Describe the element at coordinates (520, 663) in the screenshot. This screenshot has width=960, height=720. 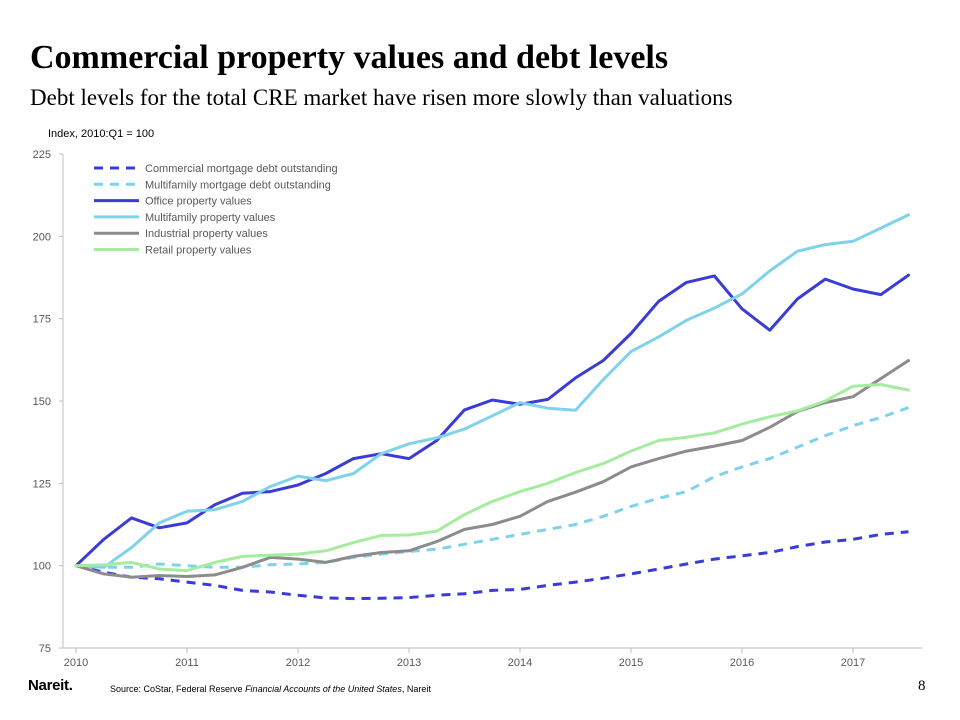
I see `x-tick-label: 2014` at that location.